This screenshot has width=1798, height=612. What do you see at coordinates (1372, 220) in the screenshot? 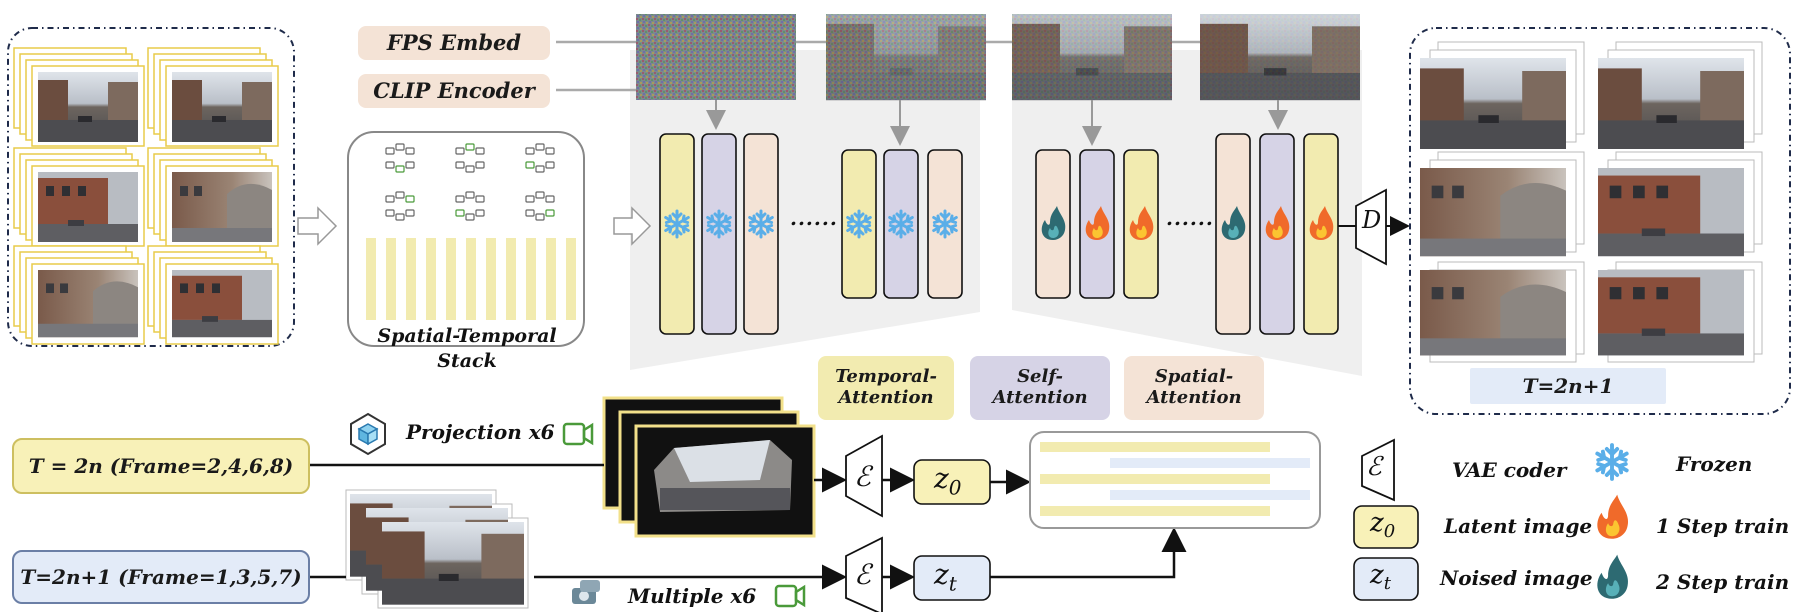
I see `decoder-symbol: D` at bounding box center [1372, 220].